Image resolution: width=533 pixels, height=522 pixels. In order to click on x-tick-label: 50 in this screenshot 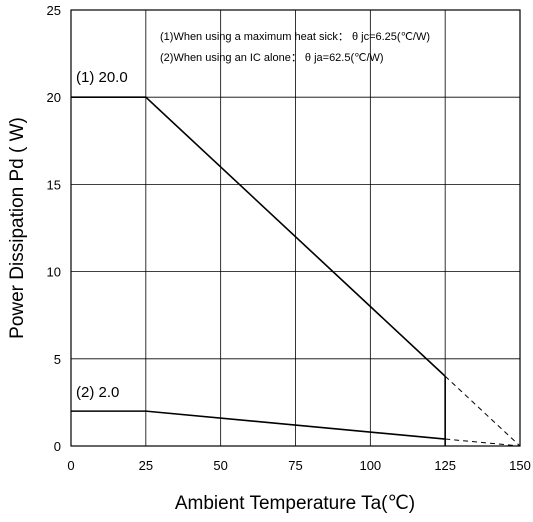, I will do `click(220, 465)`.